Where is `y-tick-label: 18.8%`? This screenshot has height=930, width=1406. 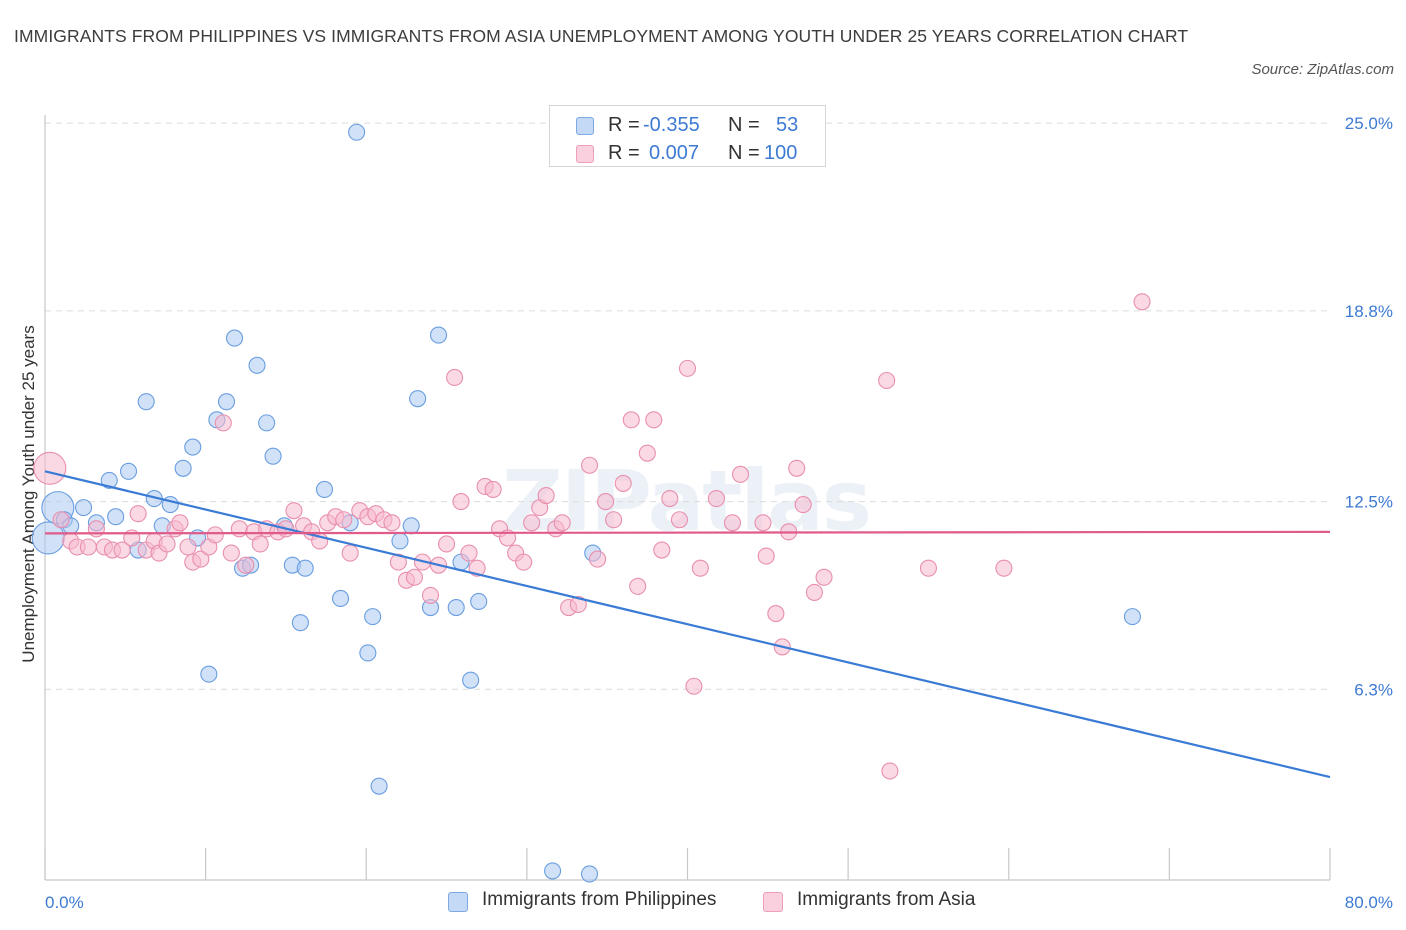
y-tick-label: 18.8% is located at coordinates (1369, 311).